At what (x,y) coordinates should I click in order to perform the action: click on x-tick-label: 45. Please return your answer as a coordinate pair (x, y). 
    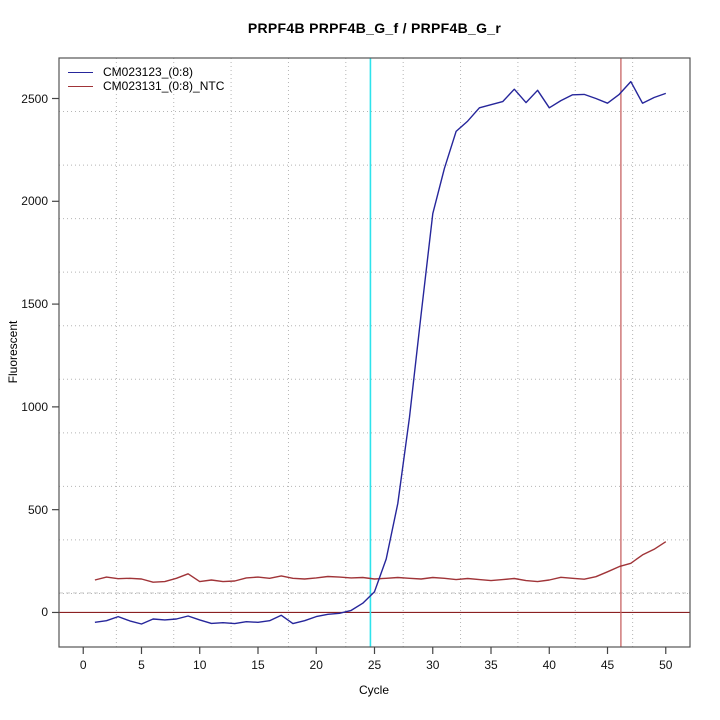
    Looking at the image, I should click on (607, 665).